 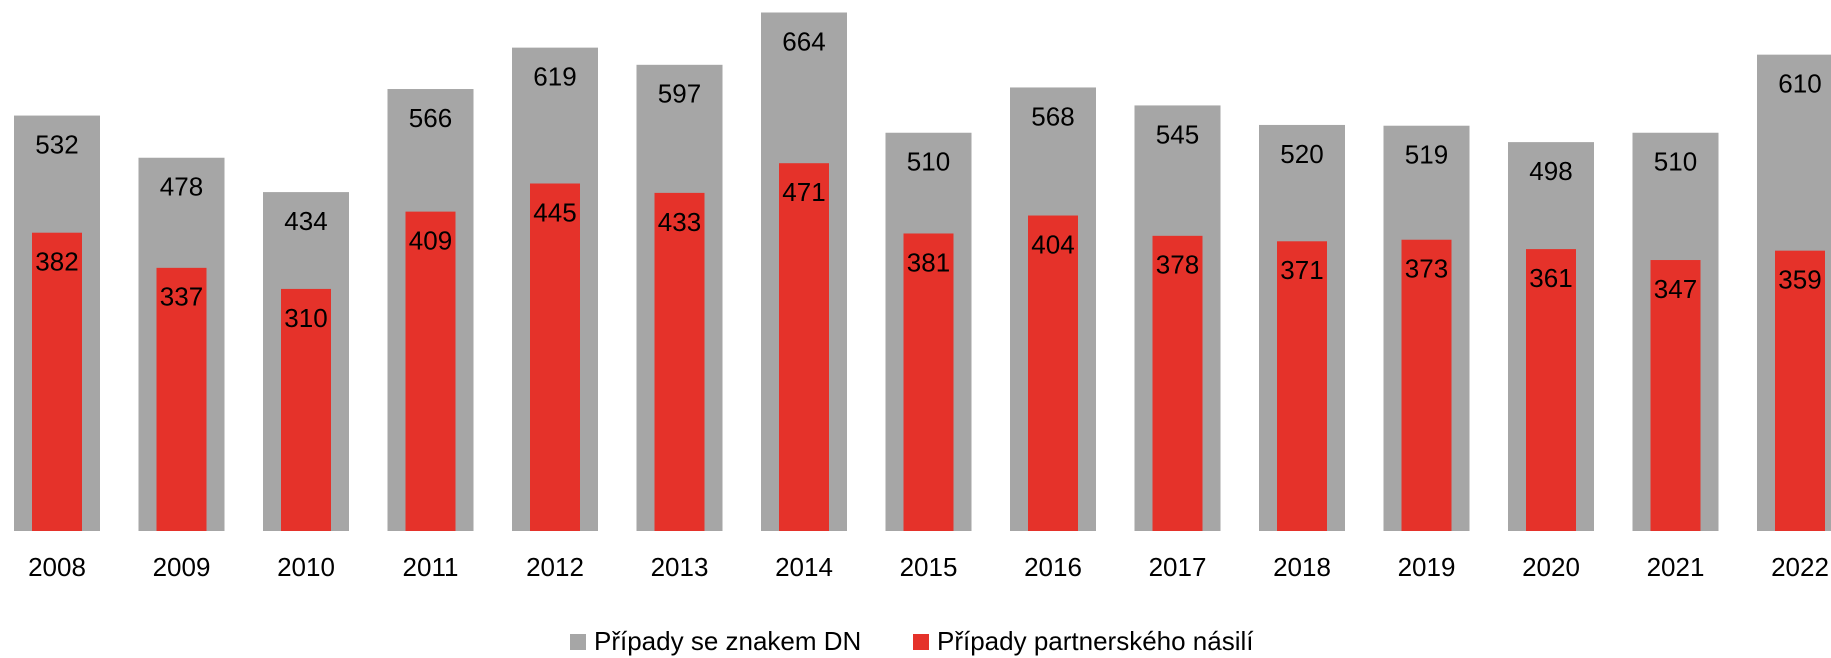 What do you see at coordinates (1676, 567) in the screenshot?
I see `x-tick-label: 2021` at bounding box center [1676, 567].